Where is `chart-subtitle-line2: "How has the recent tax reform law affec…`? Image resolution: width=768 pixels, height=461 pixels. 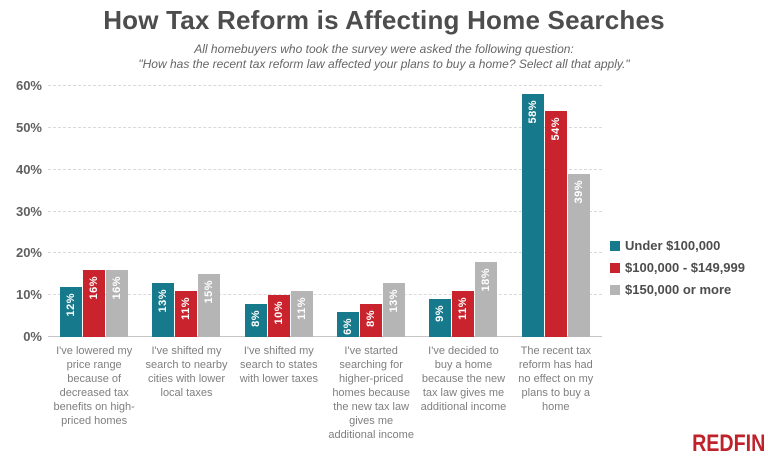 chart-subtitle-line2: "How has the recent tax reform law affec… is located at coordinates (384, 64).